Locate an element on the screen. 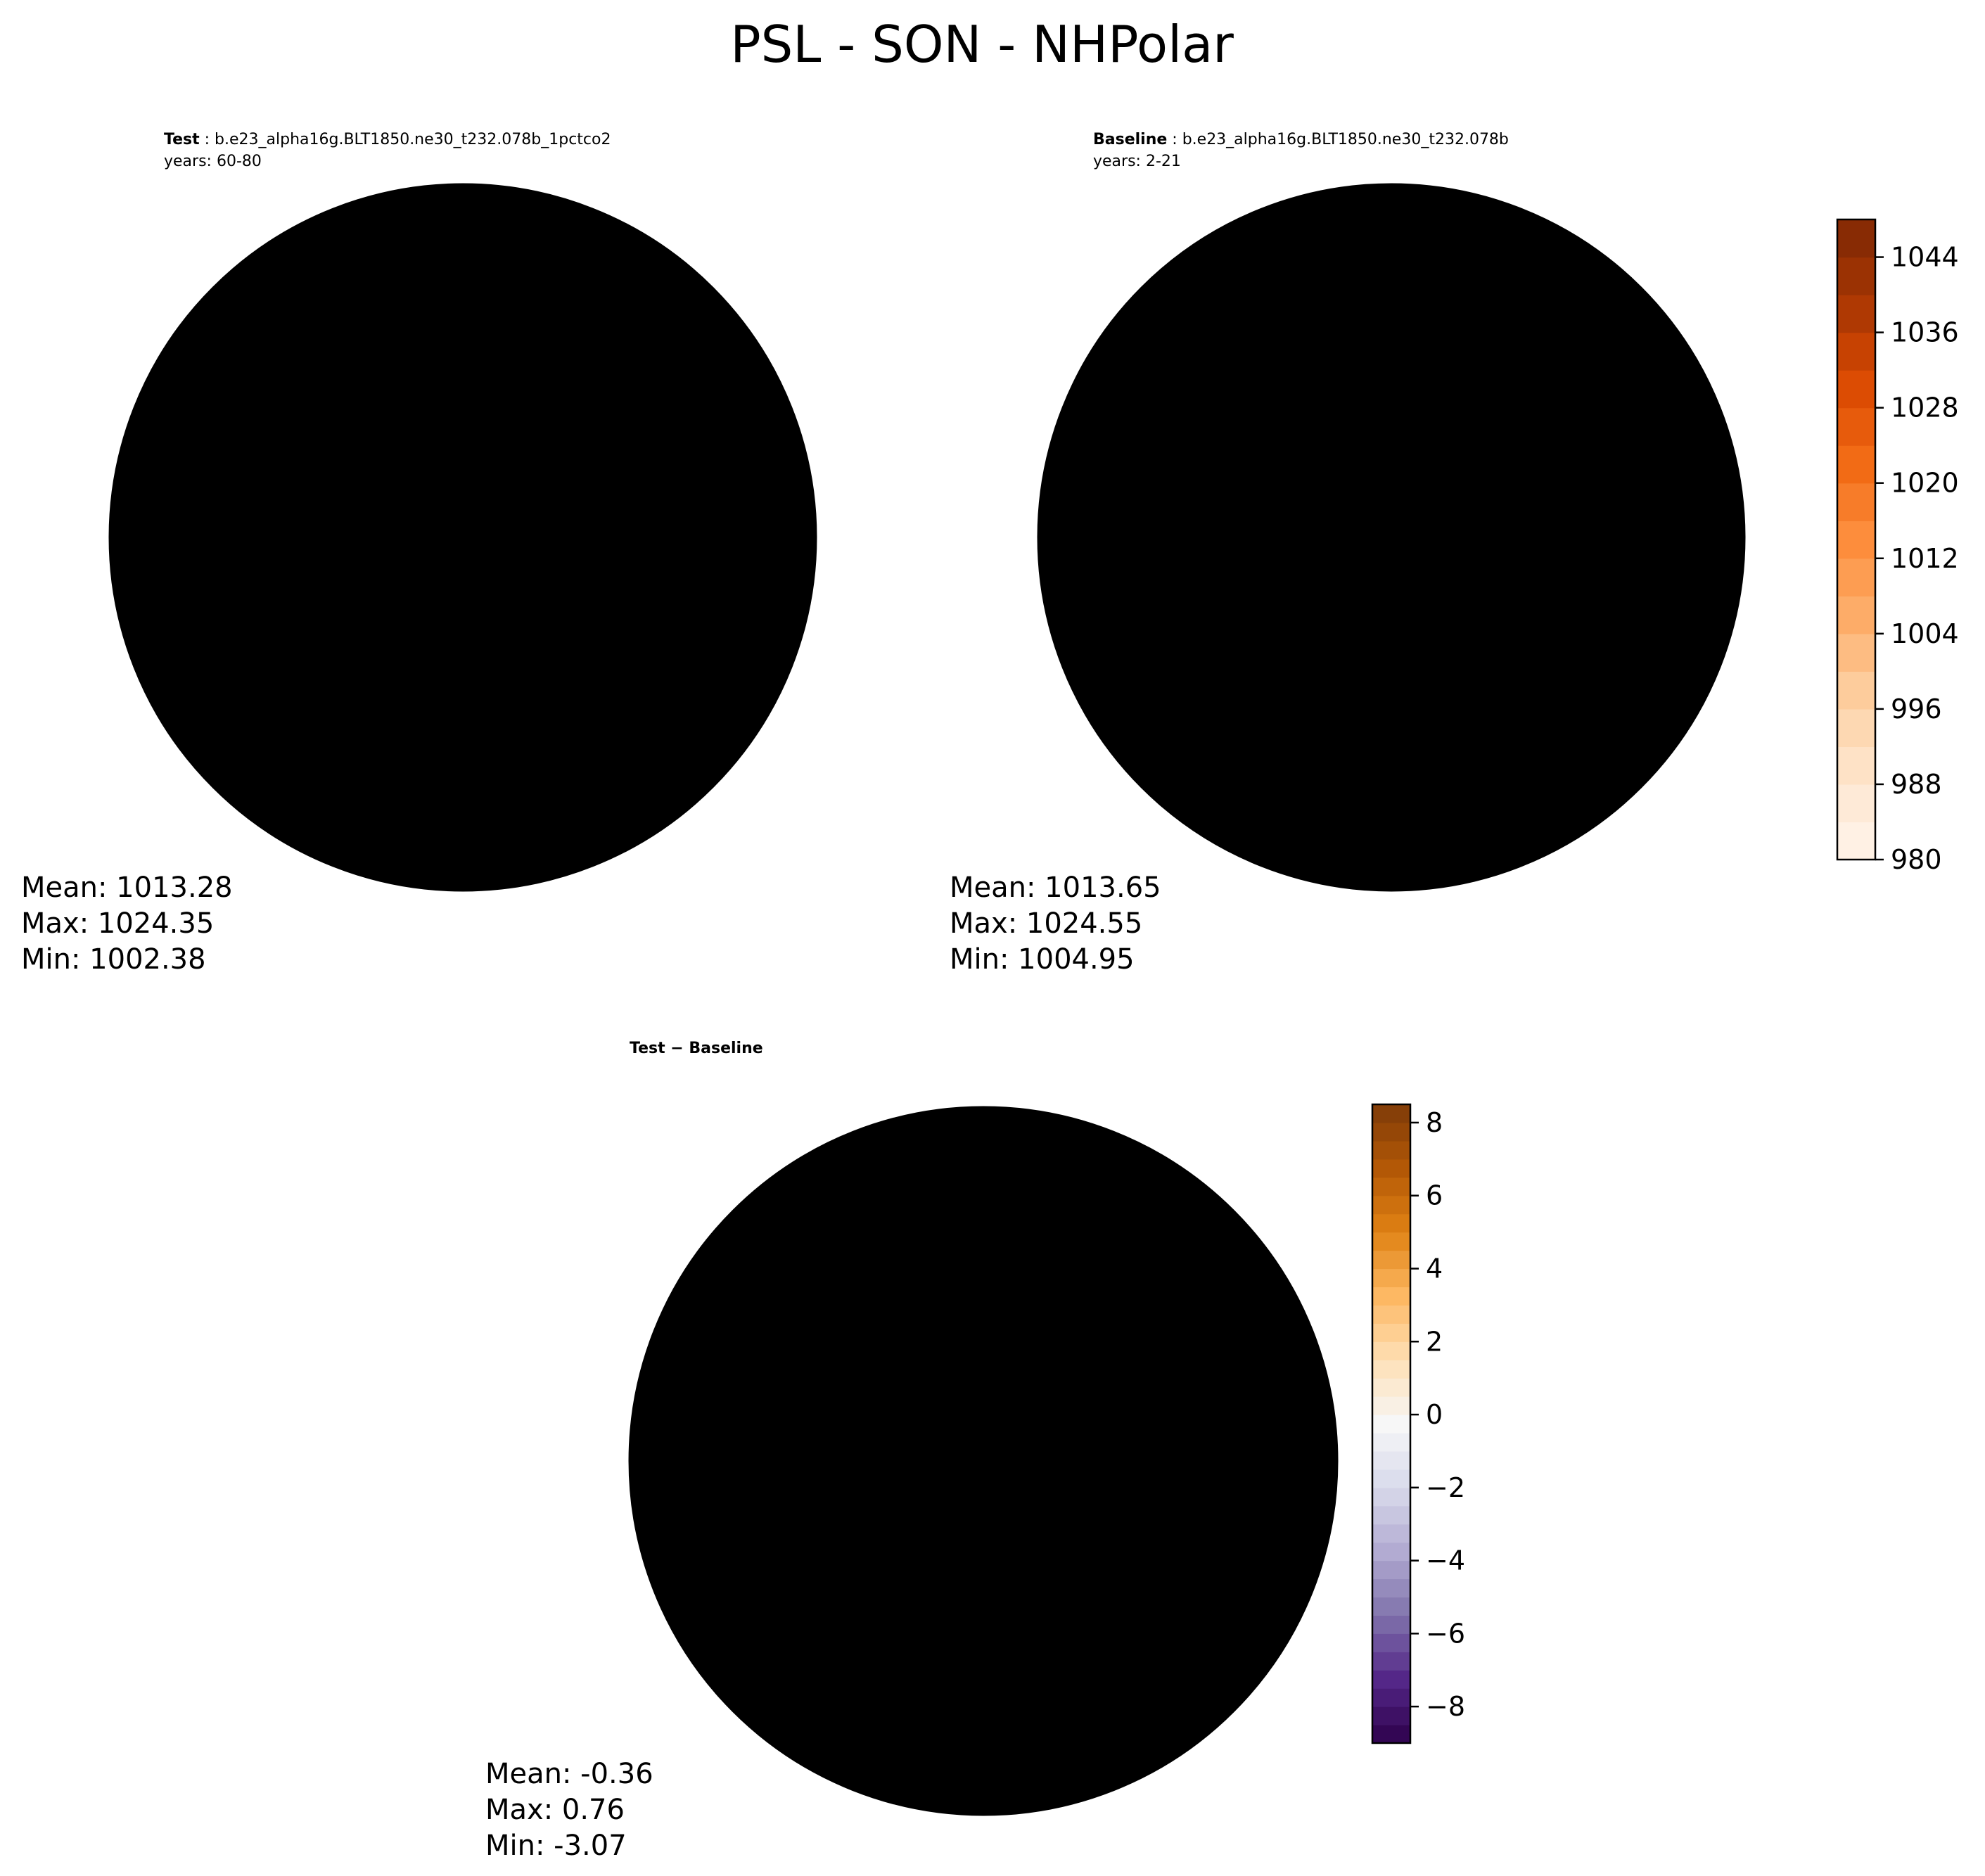 The width and height of the screenshot is (1985, 1876). stats-max-baseline: Max: 1024.55 is located at coordinates (1046, 923).